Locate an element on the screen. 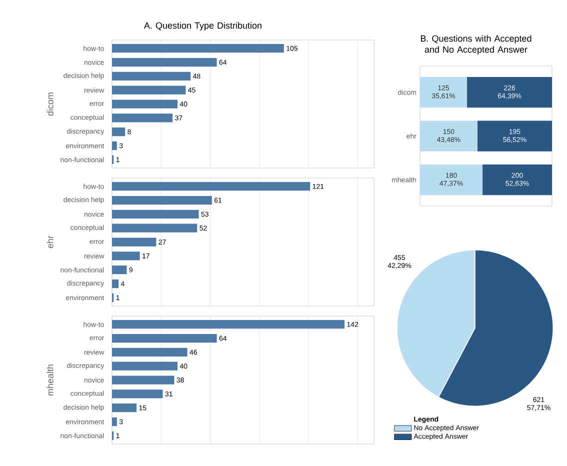 The image size is (567, 466). chart-title: A. Question Type Distribution is located at coordinates (203, 26).